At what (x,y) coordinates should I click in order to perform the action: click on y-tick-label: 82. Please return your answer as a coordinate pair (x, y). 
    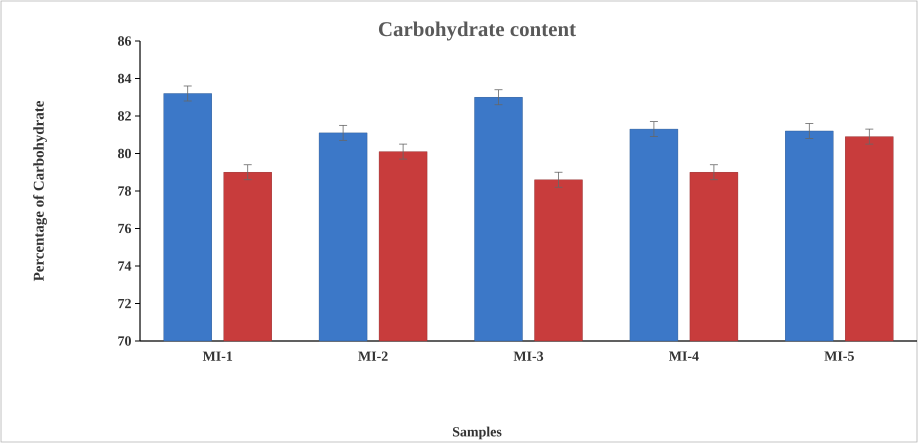
    Looking at the image, I should click on (124, 116).